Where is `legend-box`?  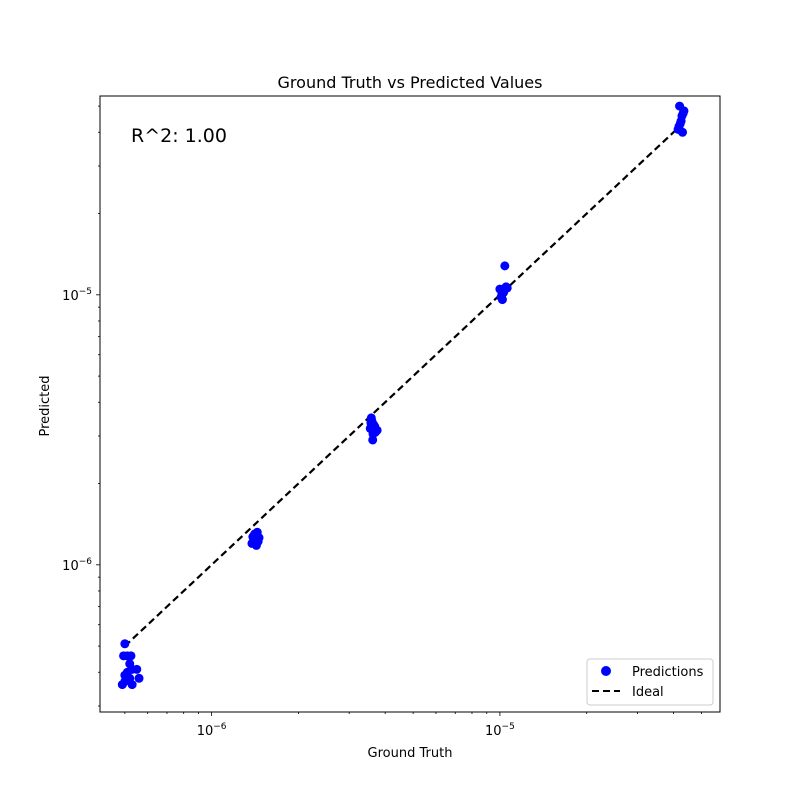
legend-box is located at coordinates (650, 682).